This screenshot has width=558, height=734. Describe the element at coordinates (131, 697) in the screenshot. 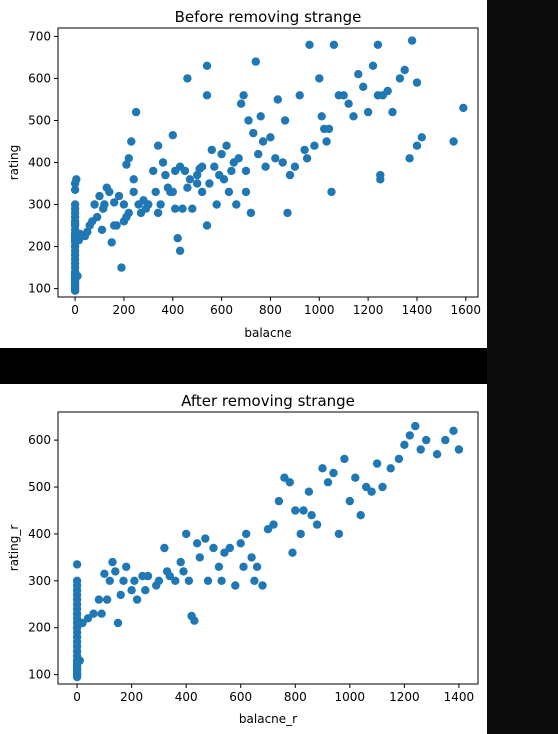

I see `x-tick-label: 200` at that location.